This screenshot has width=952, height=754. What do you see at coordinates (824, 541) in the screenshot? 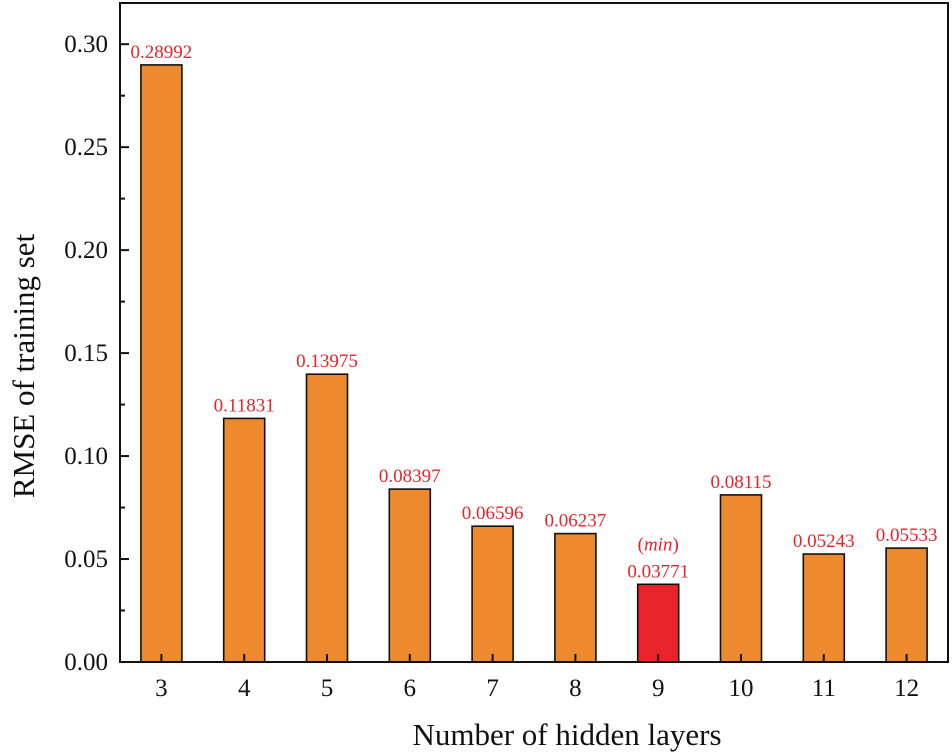
I see `data-label-11: 0.05243` at bounding box center [824, 541].